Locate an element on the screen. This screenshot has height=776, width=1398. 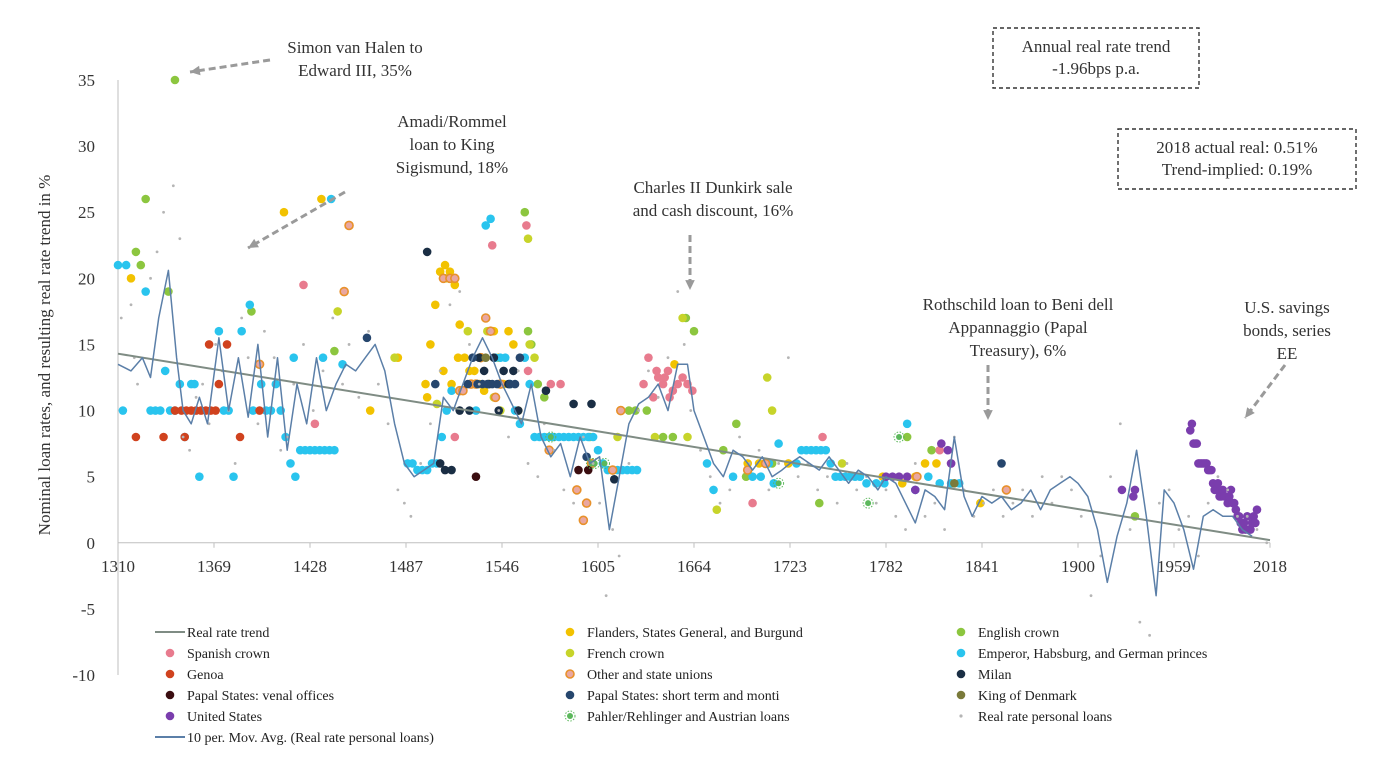
x-tick-label: 1782 is located at coordinates (886, 566).